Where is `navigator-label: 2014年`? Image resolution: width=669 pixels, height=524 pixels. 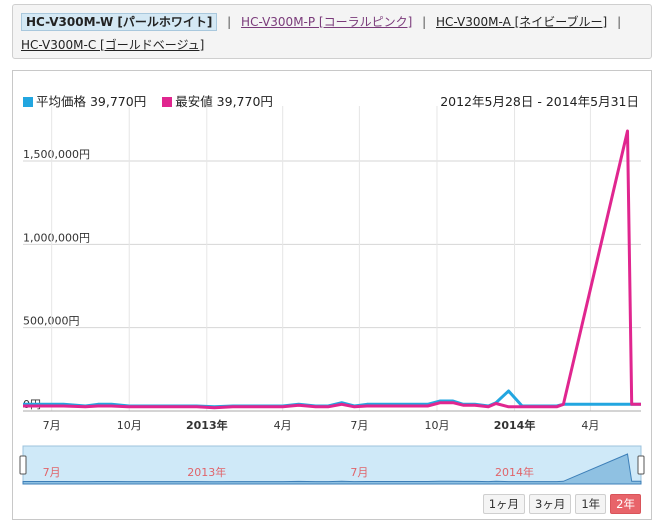 navigator-label: 2014年 is located at coordinates (514, 472).